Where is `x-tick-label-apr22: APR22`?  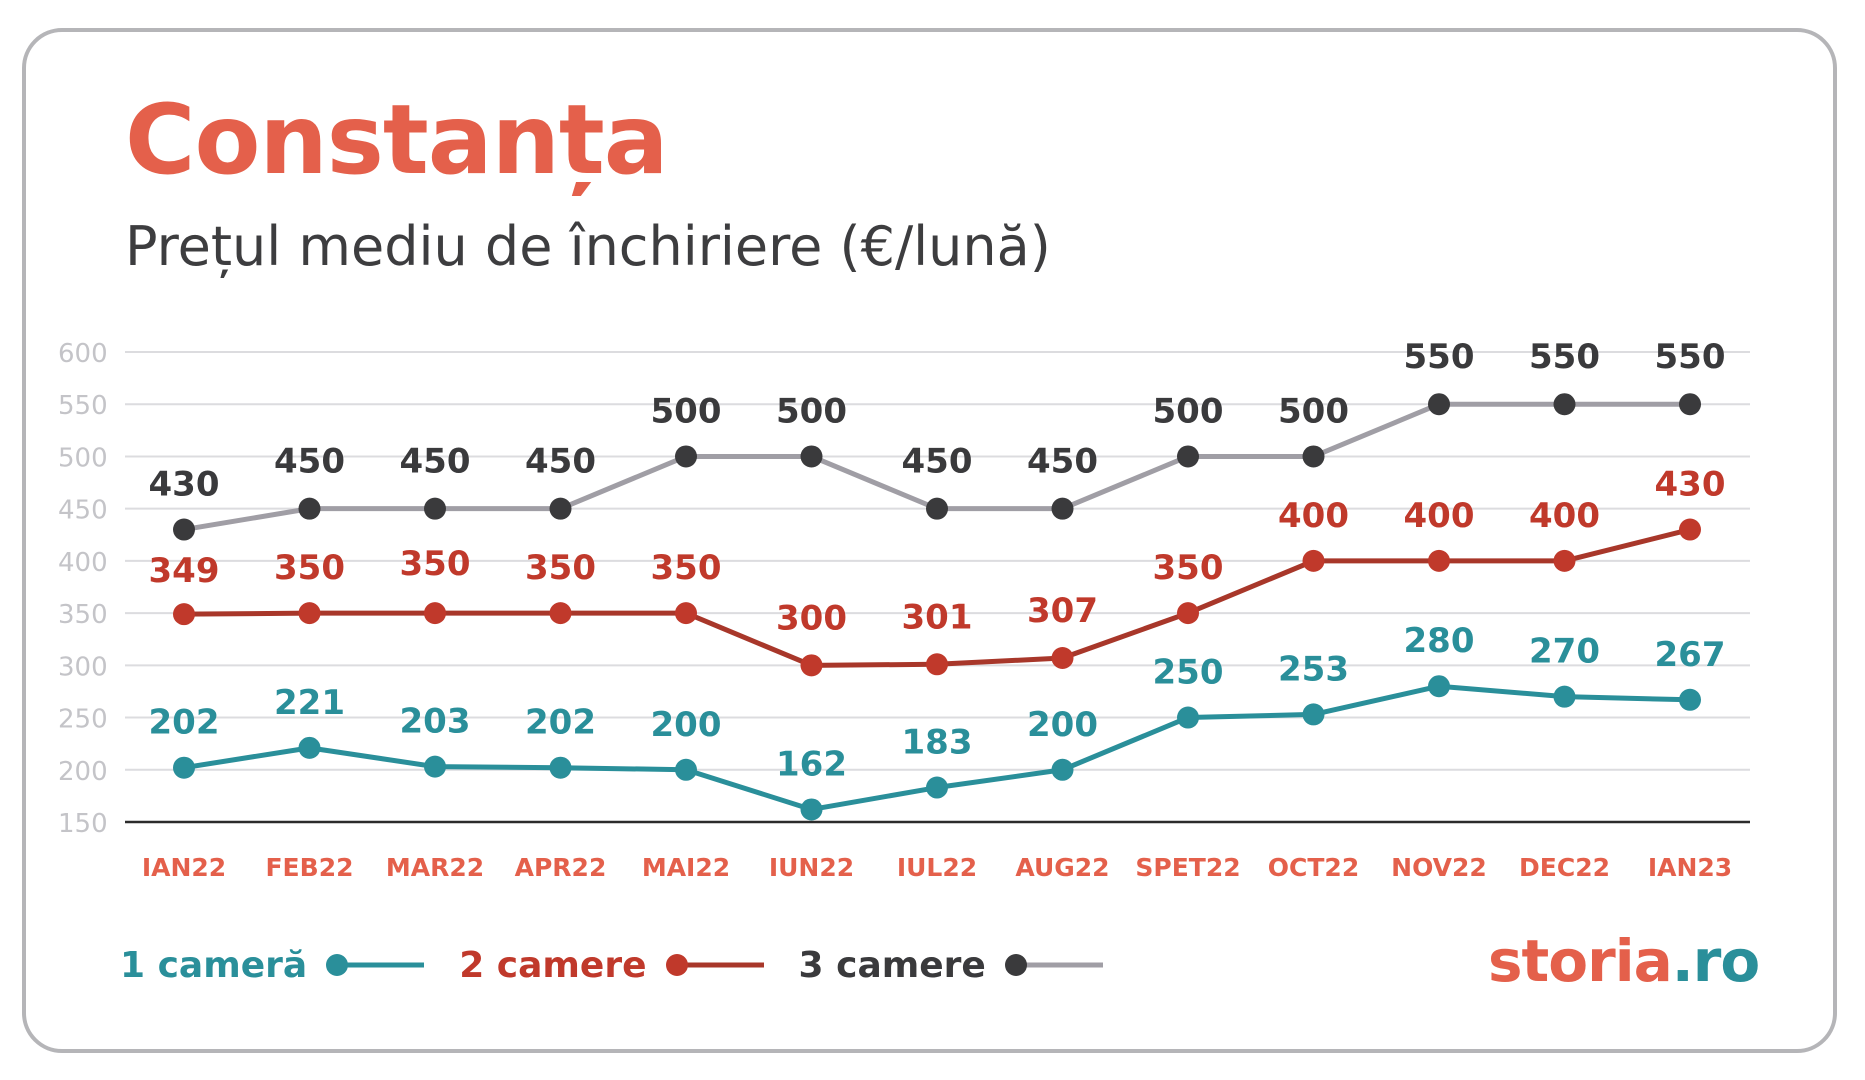 x-tick-label-apr22: APR22 is located at coordinates (561, 867).